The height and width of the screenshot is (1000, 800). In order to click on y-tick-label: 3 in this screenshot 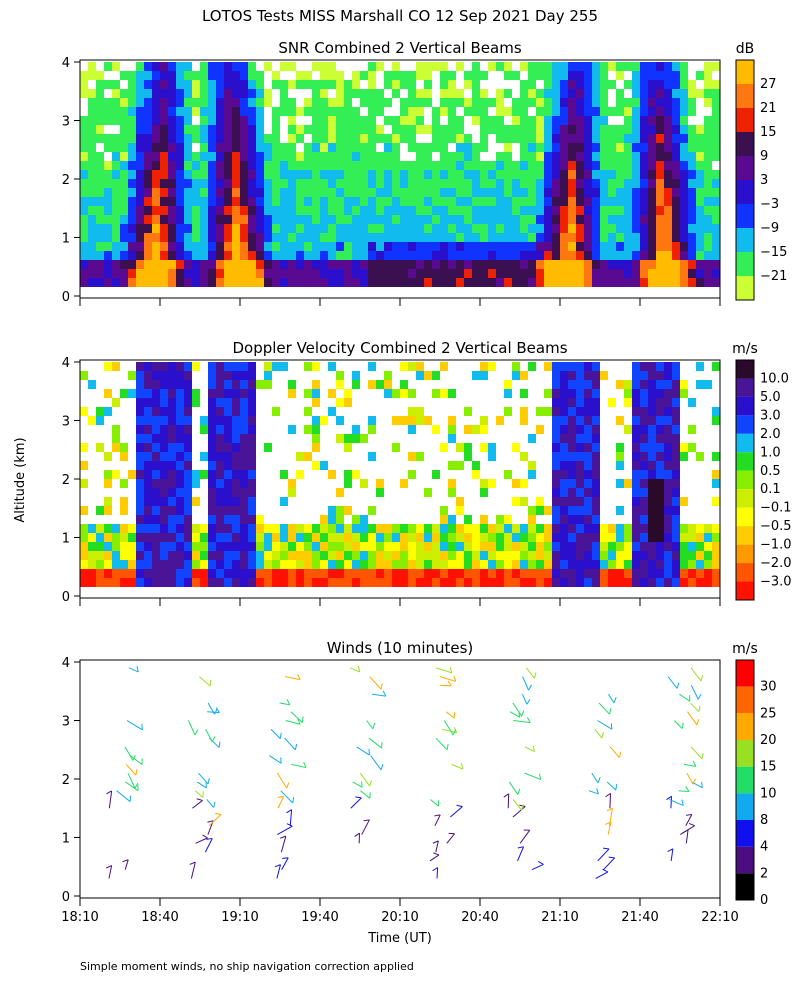, I will do `click(66, 722)`.